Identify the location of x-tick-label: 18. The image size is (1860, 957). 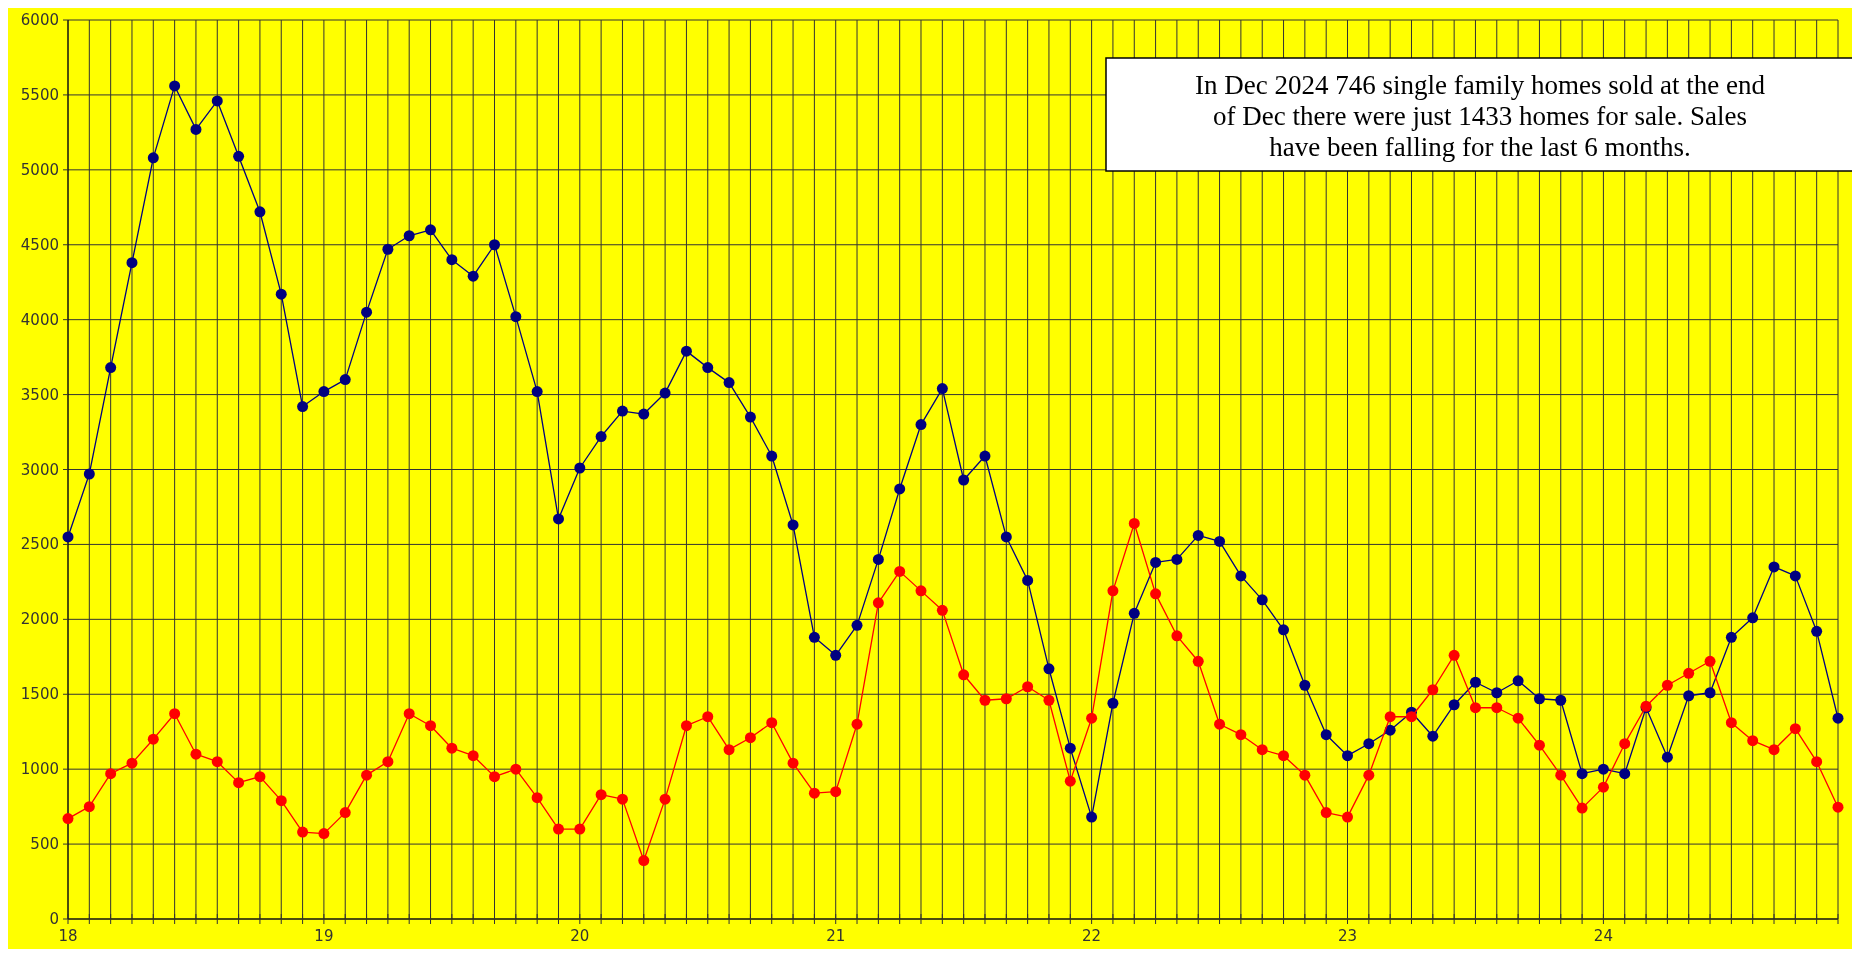
(68, 936).